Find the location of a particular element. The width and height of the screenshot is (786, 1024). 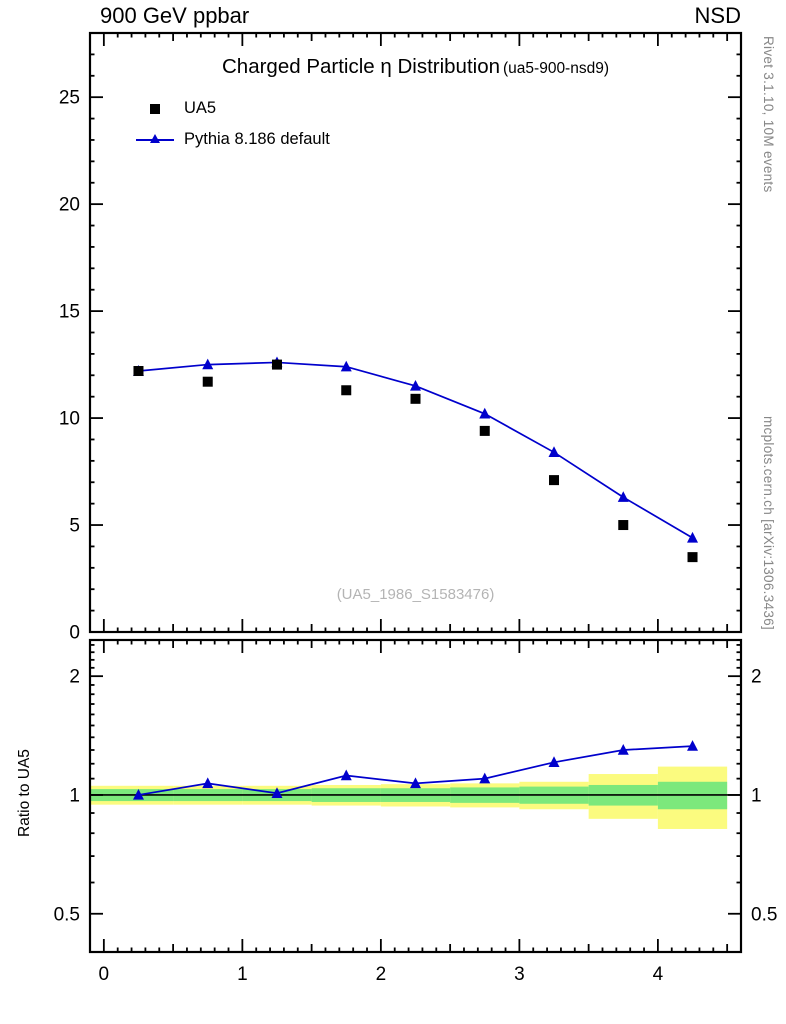

blue-line-triangle-marker-icon is located at coordinates (155, 139).